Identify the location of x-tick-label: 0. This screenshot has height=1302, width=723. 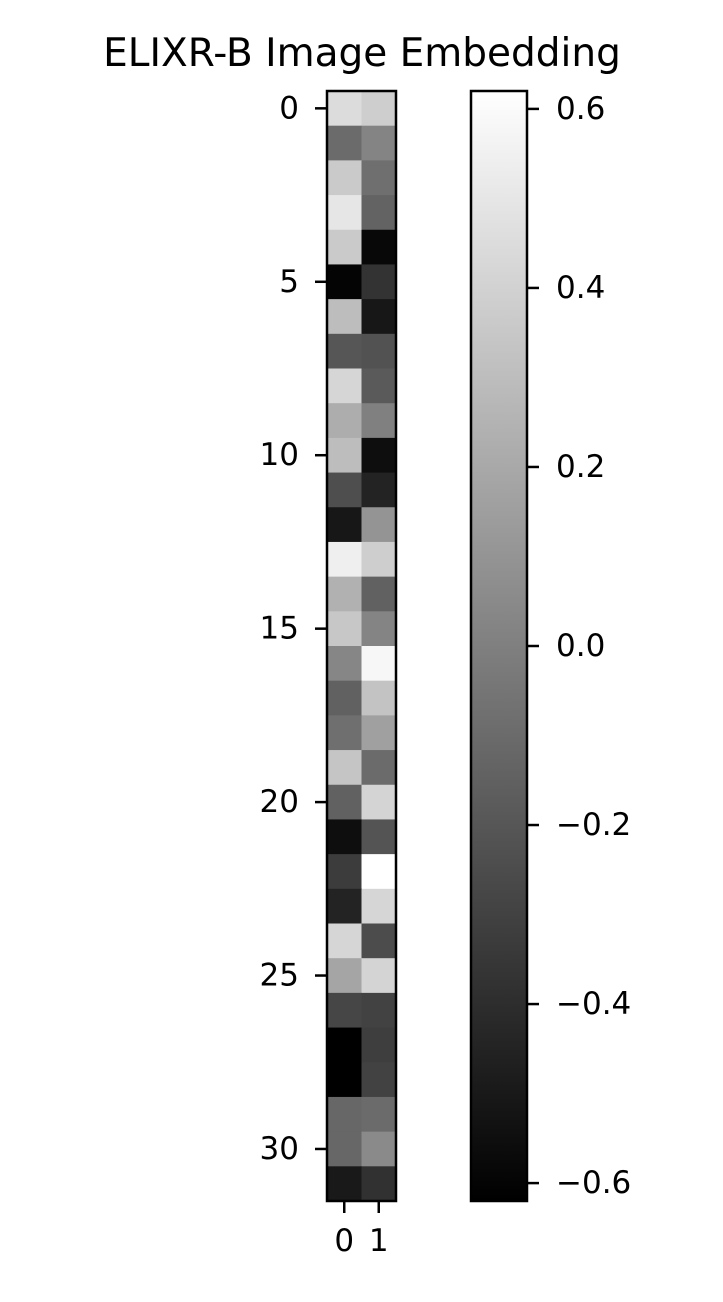
(344, 1241).